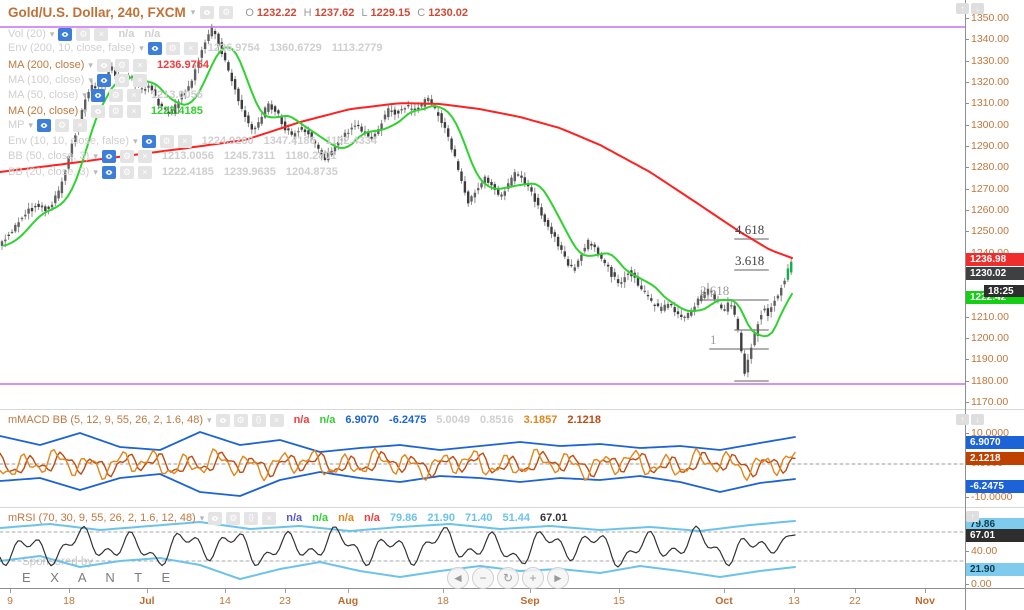  What do you see at coordinates (619, 601) in the screenshot?
I see `time-axis-label: 15` at bounding box center [619, 601].